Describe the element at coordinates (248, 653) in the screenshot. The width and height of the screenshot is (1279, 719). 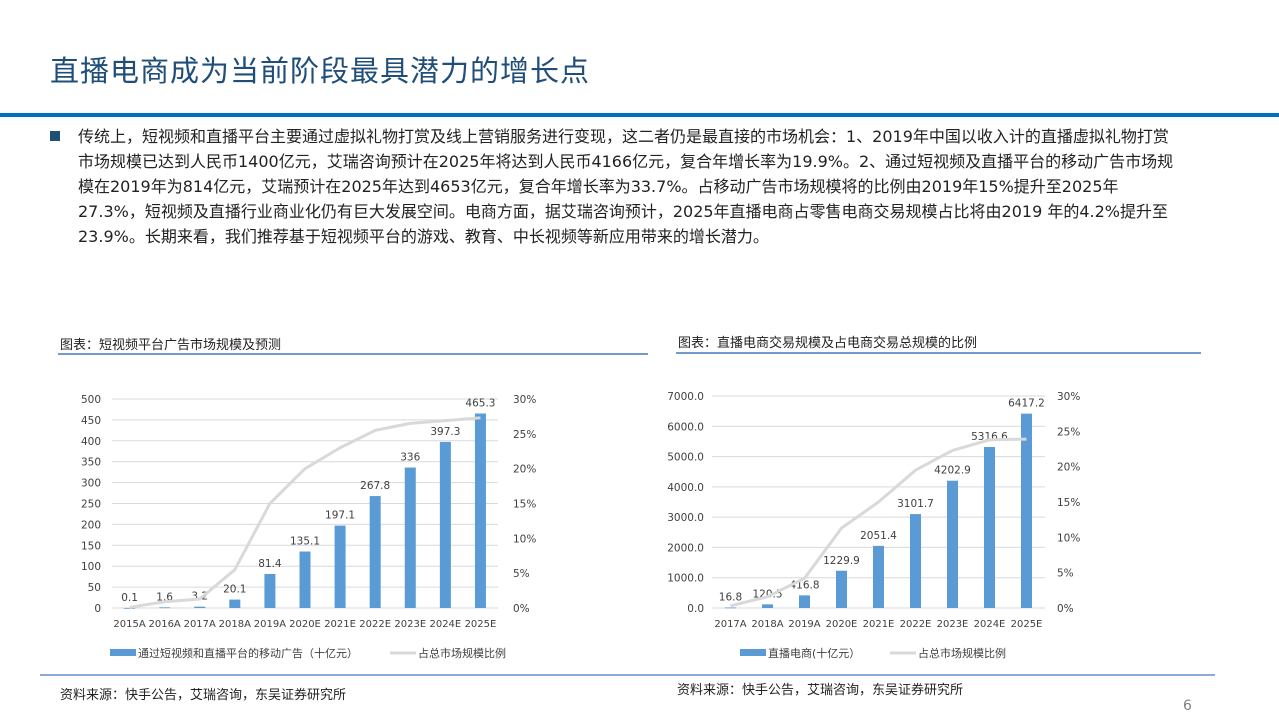
I see `legend-bar-label: 通过短视频和直播平台的移动广告（十亿元）` at that location.